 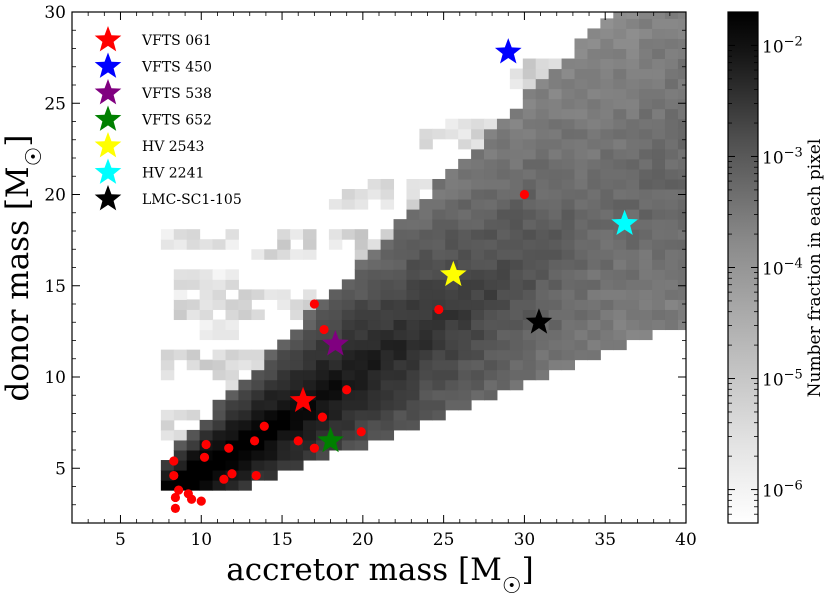 What do you see at coordinates (176, 68) in the screenshot?
I see `legend-entry-label: VFTS 450` at bounding box center [176, 68].